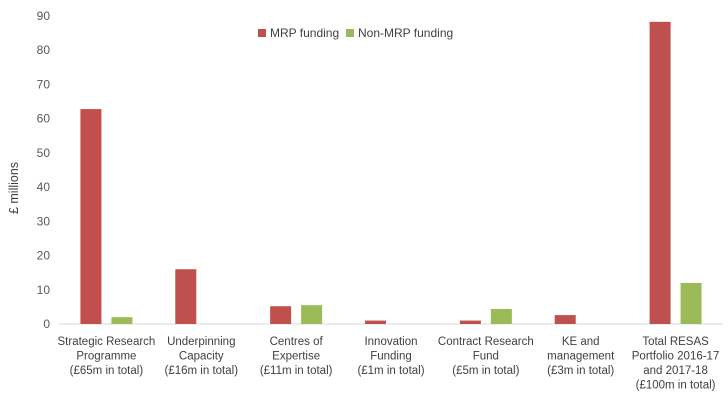 This screenshot has height=415, width=728. Describe the element at coordinates (296, 356) in the screenshot. I see `category-label: Centres of Expertise (£11m in total)` at that location.